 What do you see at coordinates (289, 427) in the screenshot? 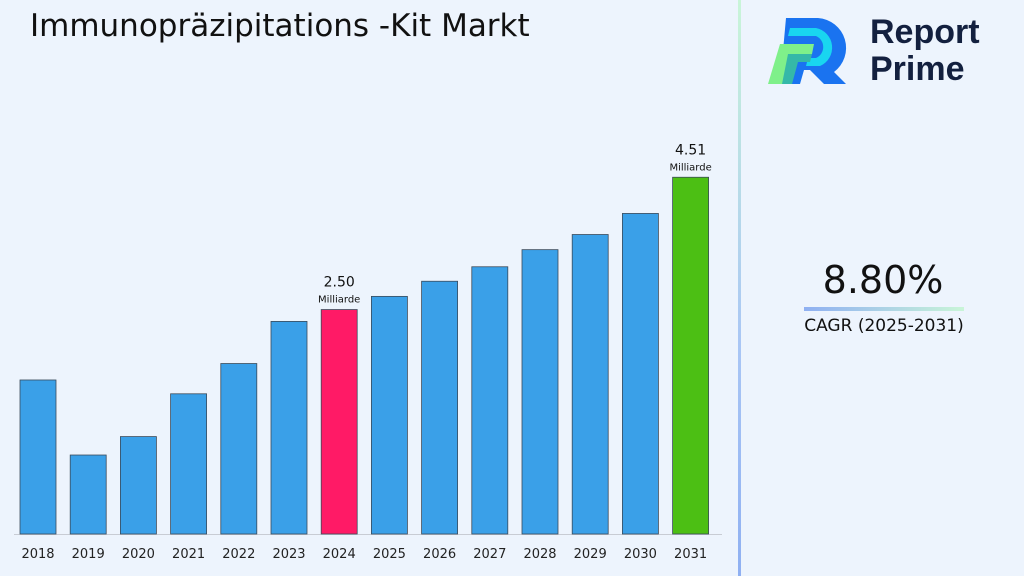
I see `bar-2023` at bounding box center [289, 427].